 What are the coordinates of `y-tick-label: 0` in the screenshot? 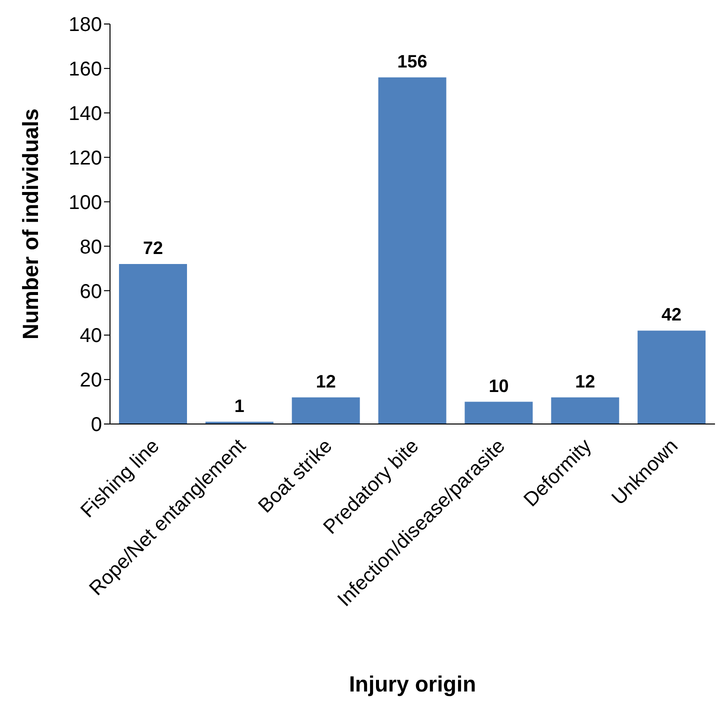 It's located at (96, 425).